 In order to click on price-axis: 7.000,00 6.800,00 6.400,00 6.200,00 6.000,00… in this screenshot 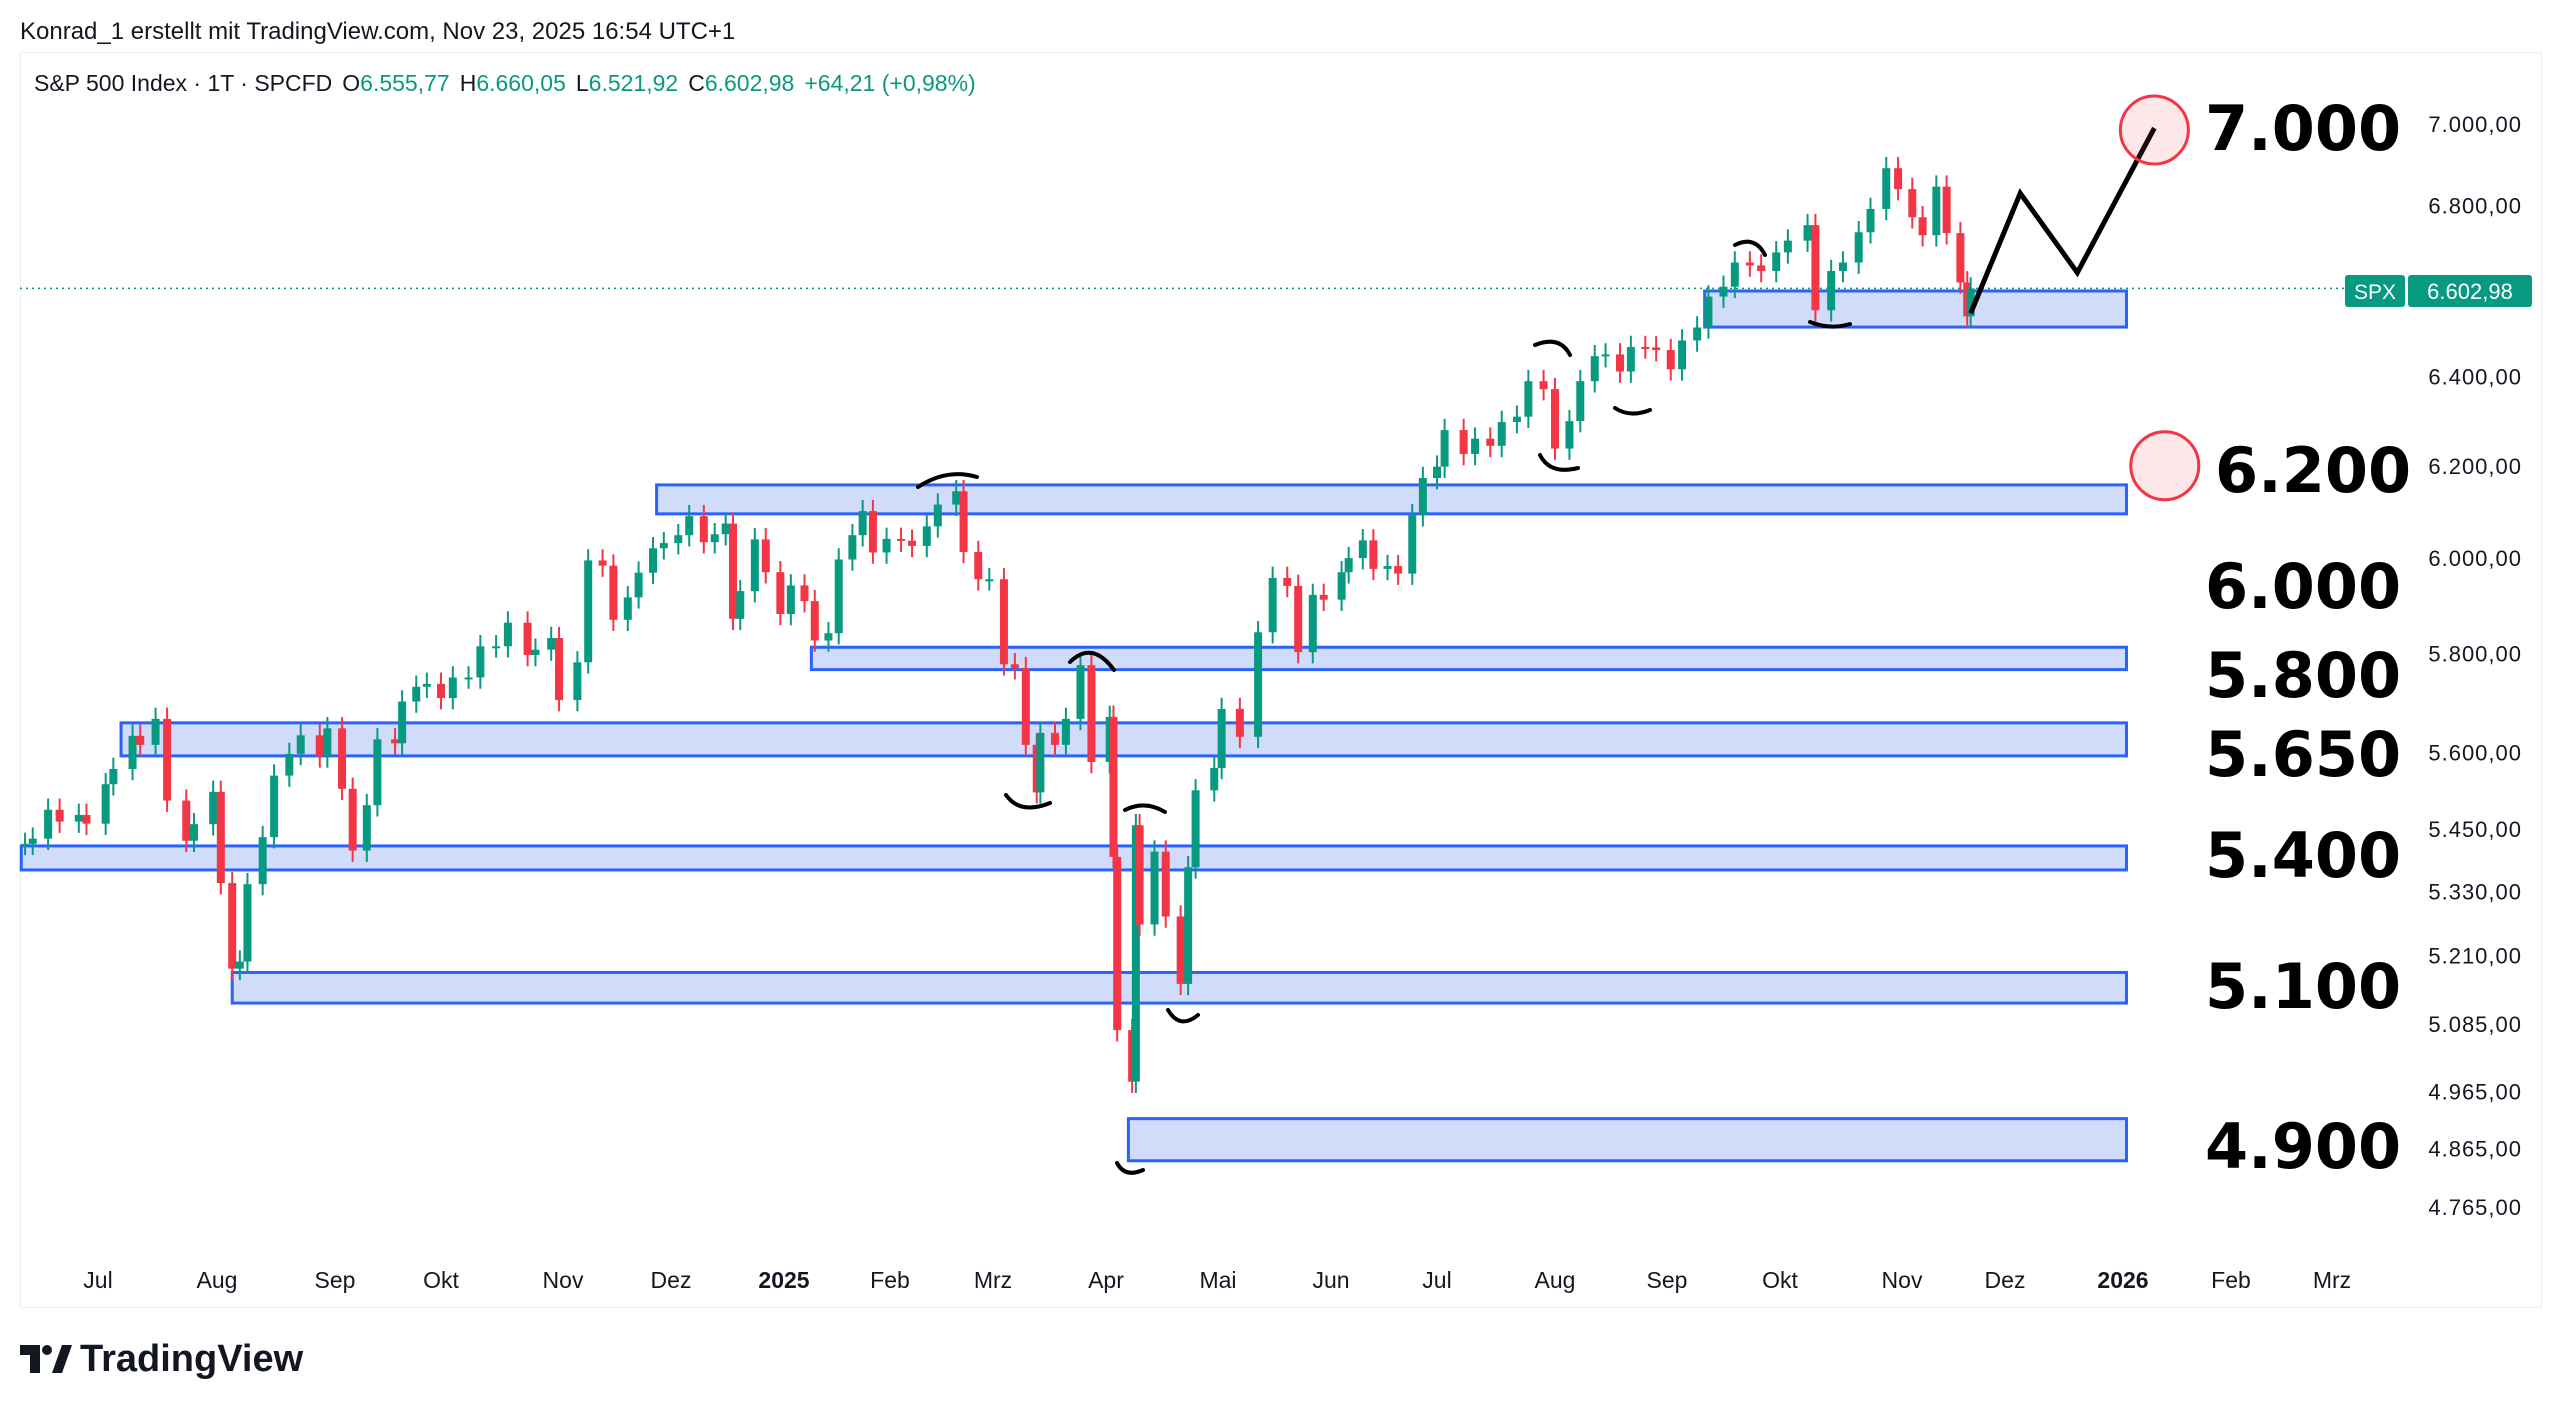, I will do `click(2475, 666)`.